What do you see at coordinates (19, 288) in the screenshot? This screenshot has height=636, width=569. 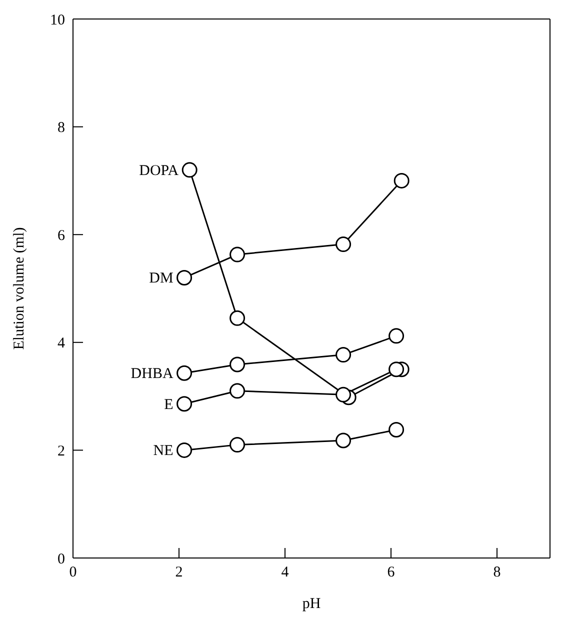 I see `y-axis-title: Elution volume (ml)` at bounding box center [19, 288].